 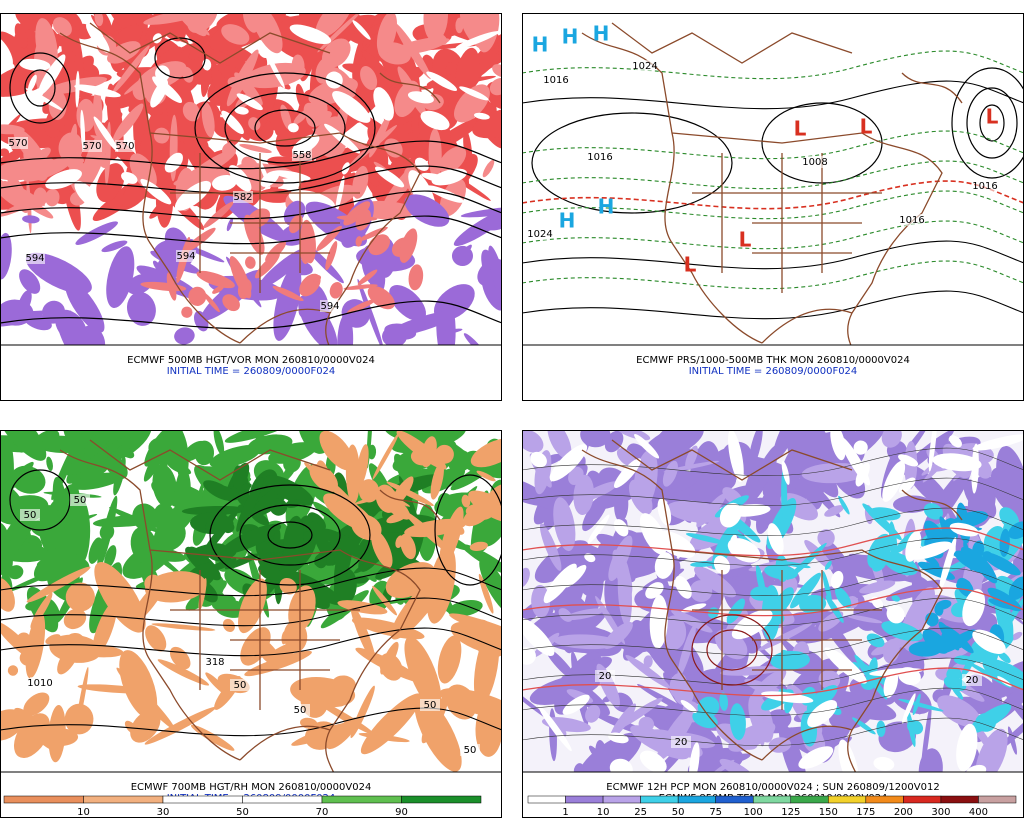 I want to click on colorbar-label: 300, so click(x=940, y=812).